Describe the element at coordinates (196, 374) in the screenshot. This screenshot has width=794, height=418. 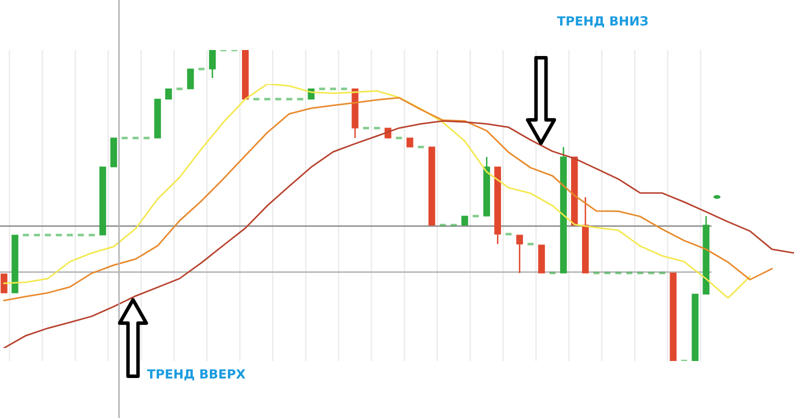
I see `text: ТРЕНД ВВЕРХ` at that location.